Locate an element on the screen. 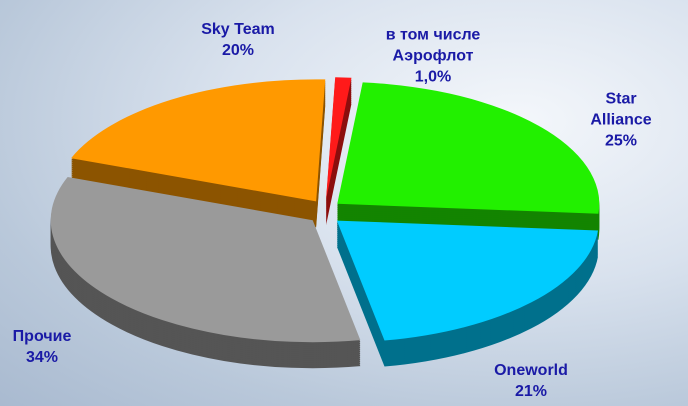  category-name: Oneworld is located at coordinates (531, 370).